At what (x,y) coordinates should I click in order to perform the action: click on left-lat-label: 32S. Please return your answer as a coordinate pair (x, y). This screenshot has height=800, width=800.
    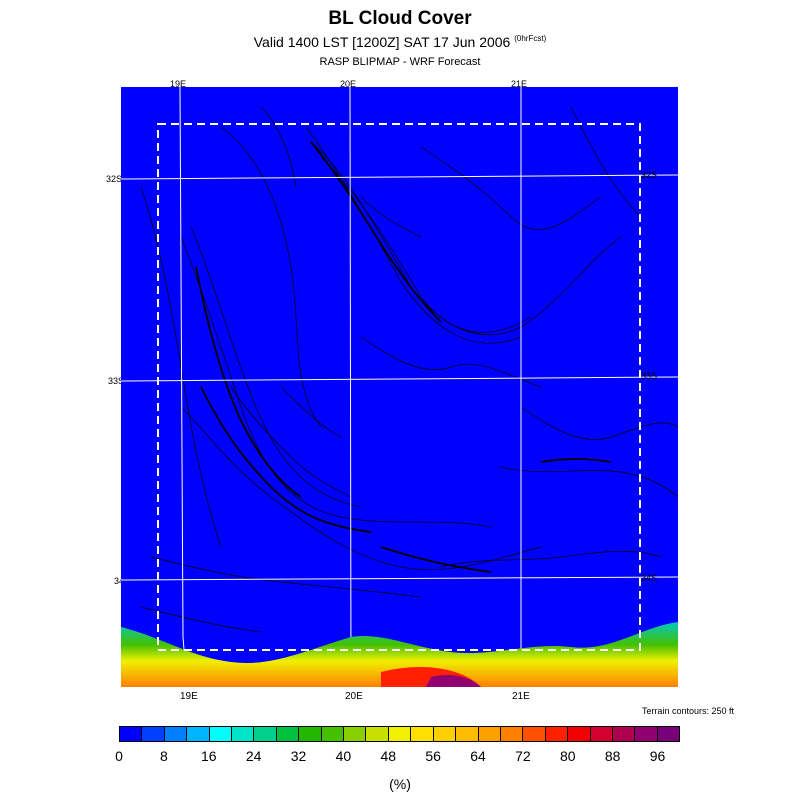
    Looking at the image, I should click on (114, 179).